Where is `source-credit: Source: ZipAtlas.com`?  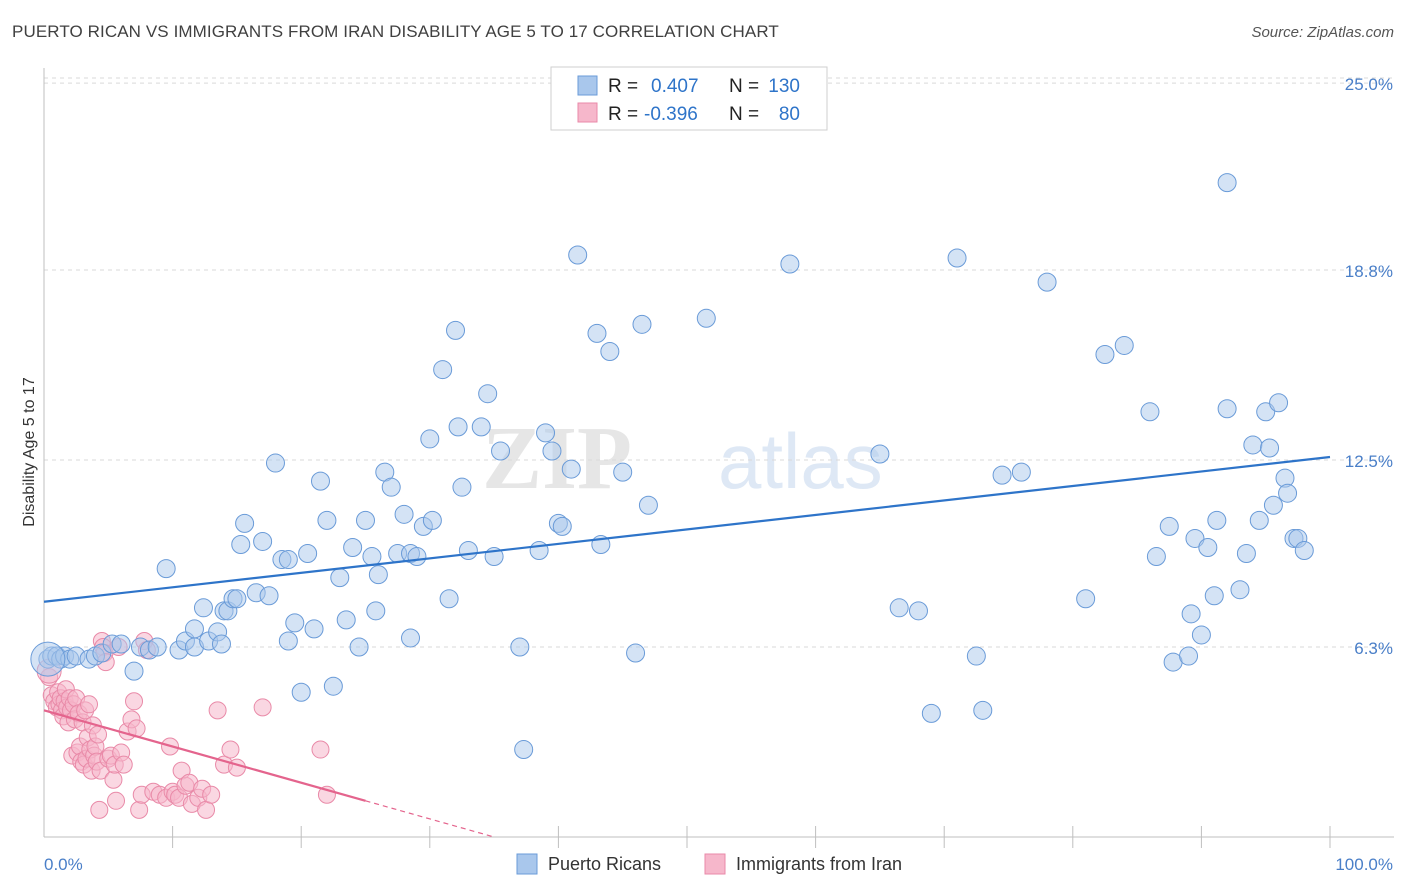 source-credit: Source: ZipAtlas.com is located at coordinates (1322, 32).